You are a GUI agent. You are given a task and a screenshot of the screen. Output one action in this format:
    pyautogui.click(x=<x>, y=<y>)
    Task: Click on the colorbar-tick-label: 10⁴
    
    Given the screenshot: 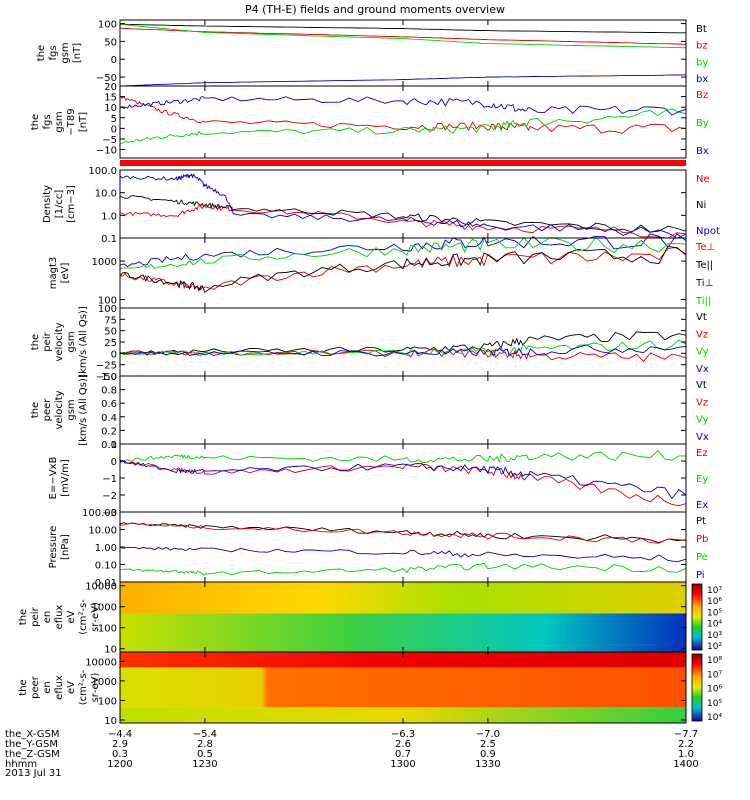 What is the action you would take?
    pyautogui.click(x=714, y=718)
    